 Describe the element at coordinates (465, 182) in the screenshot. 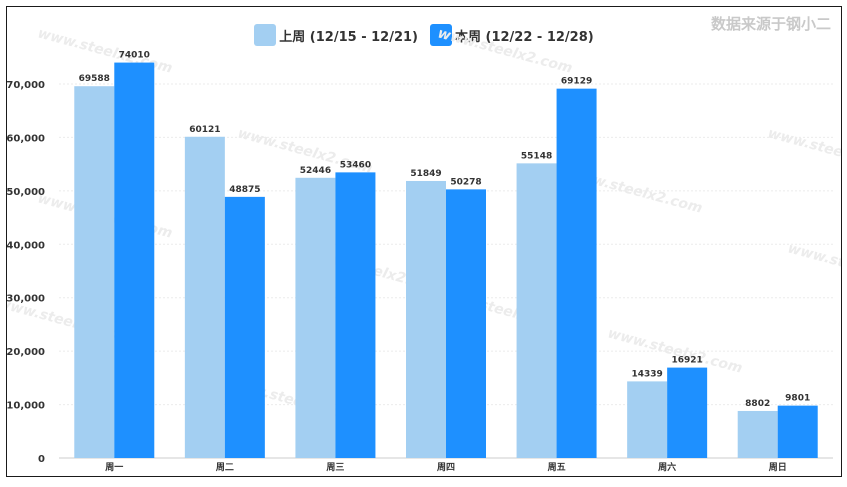

I see `bar-value-label: 50278` at that location.